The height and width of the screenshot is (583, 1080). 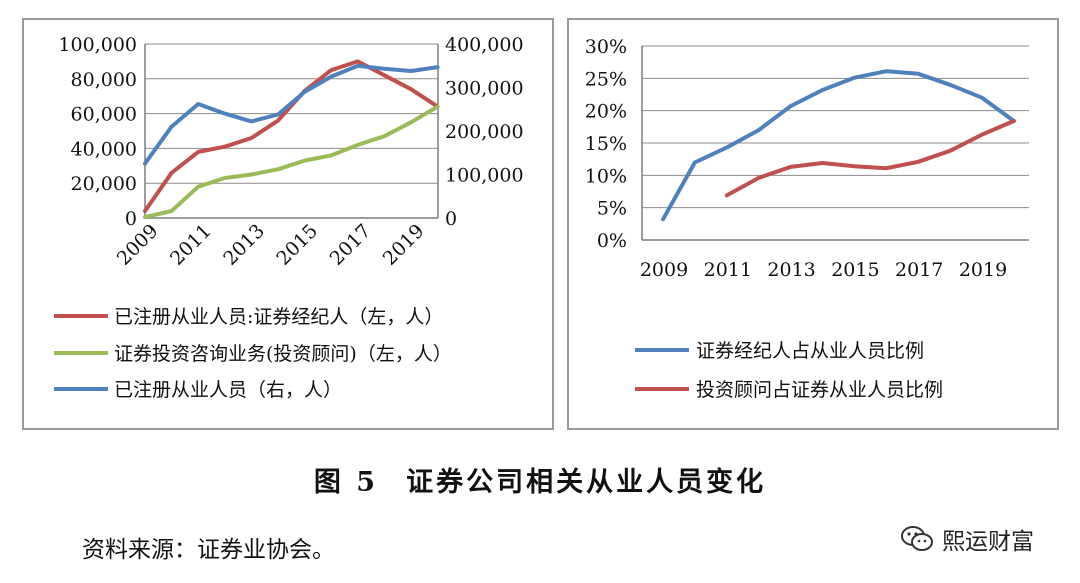 What do you see at coordinates (208, 550) in the screenshot?
I see `source-note: 资料来源：证券业协会。` at bounding box center [208, 550].